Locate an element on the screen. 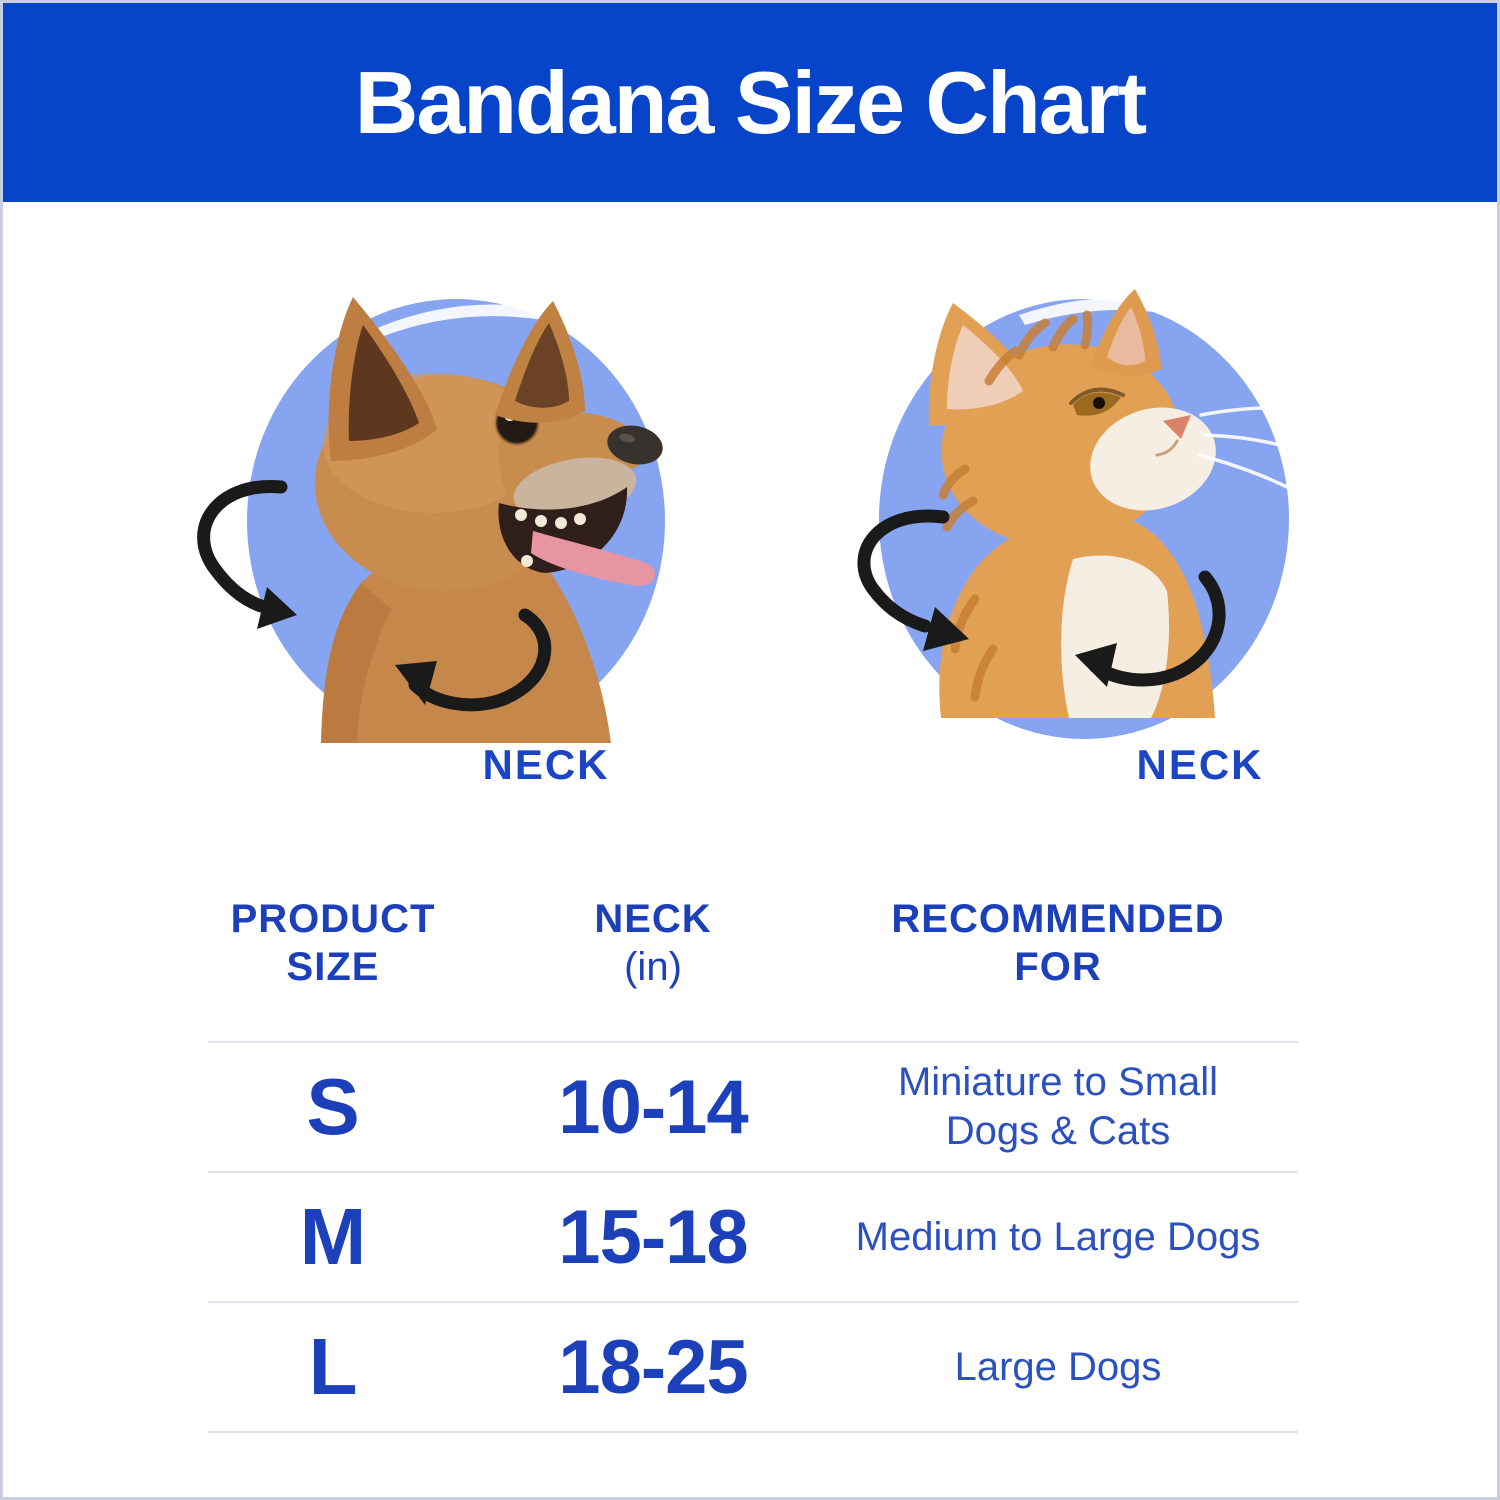 The image size is (1500, 1500). page-title: Bandana Size Chart is located at coordinates (750, 102).